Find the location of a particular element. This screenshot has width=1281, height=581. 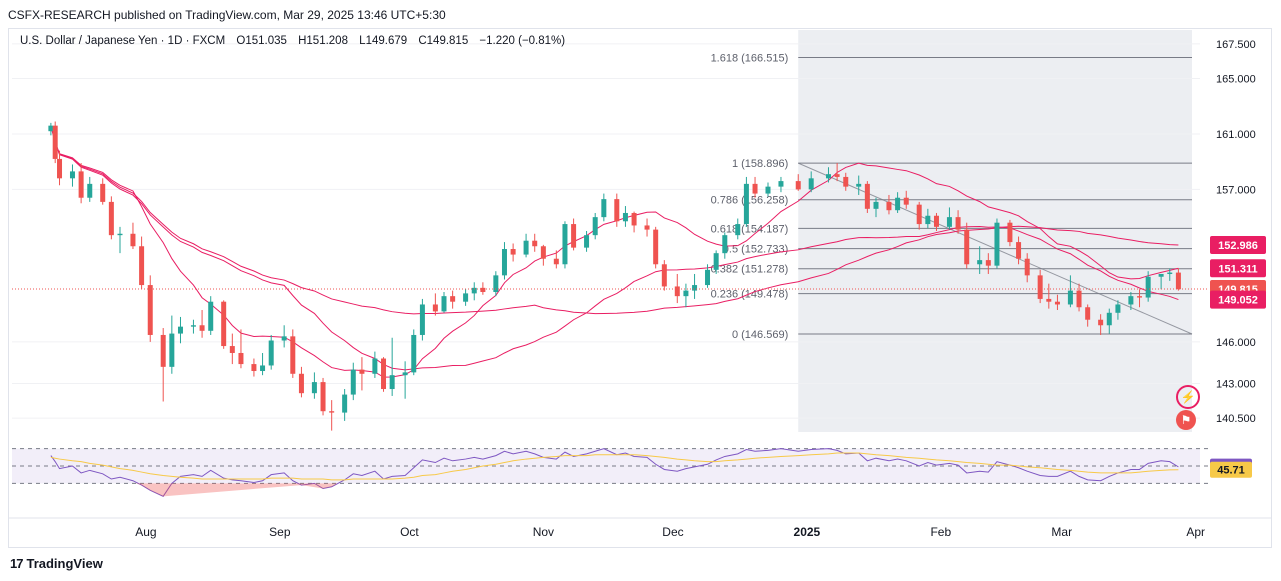

price-tick: 146.000 is located at coordinates (1236, 343).